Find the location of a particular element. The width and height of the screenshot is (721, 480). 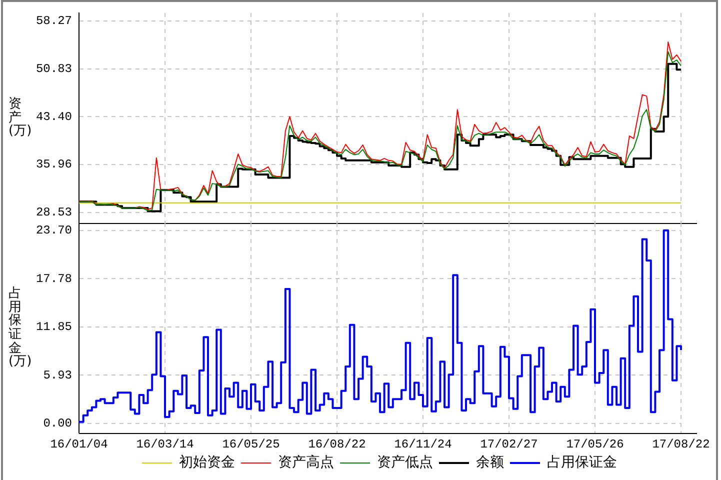

legend-label: 余额 is located at coordinates (490, 462).